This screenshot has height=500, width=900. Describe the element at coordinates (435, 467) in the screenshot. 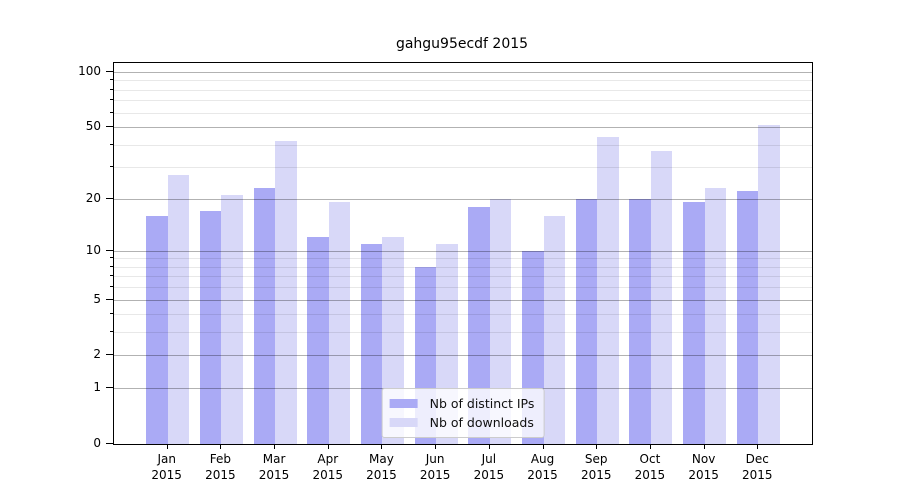

I see `x-tick-label-jun: Jun 2015` at that location.